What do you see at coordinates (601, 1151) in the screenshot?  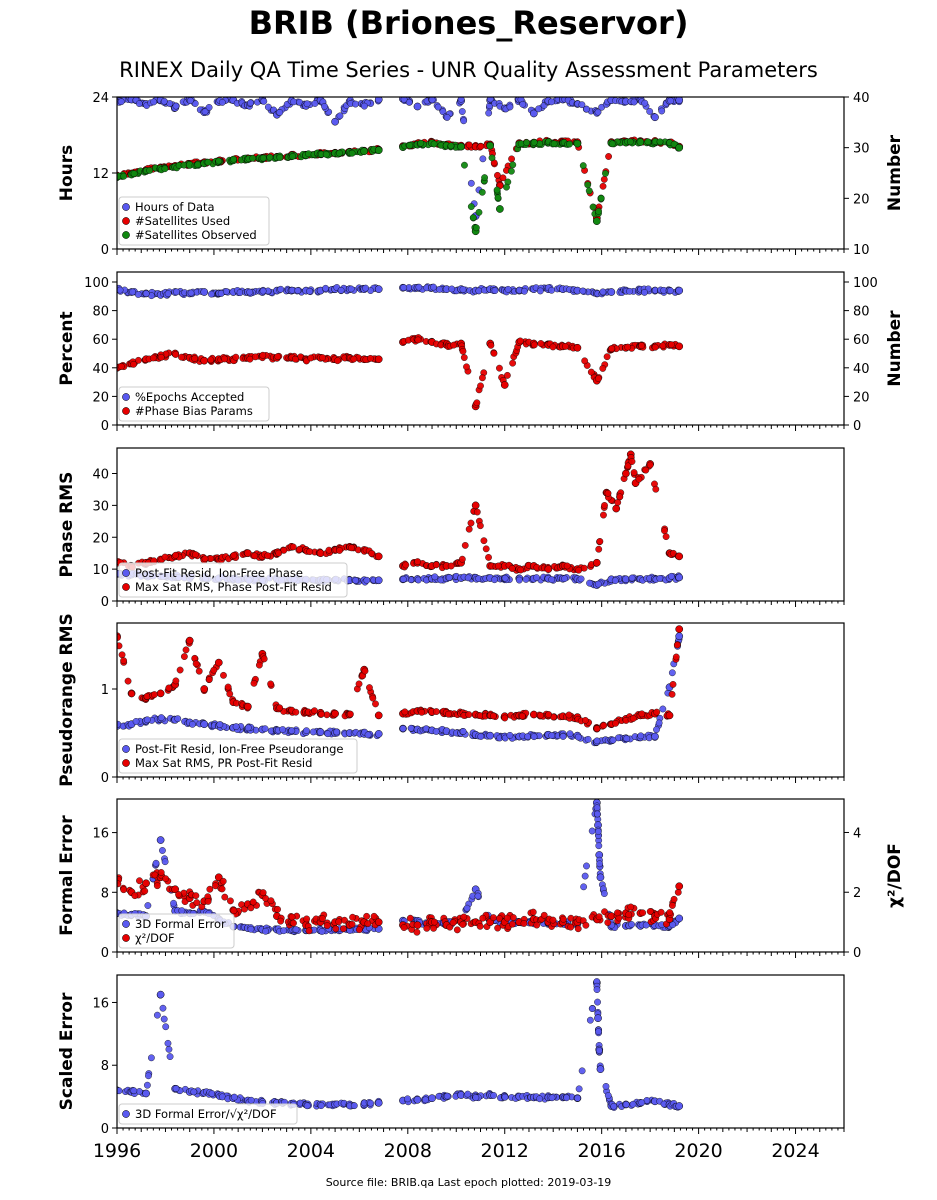 I see `x-tick-label: 2016` at bounding box center [601, 1151].